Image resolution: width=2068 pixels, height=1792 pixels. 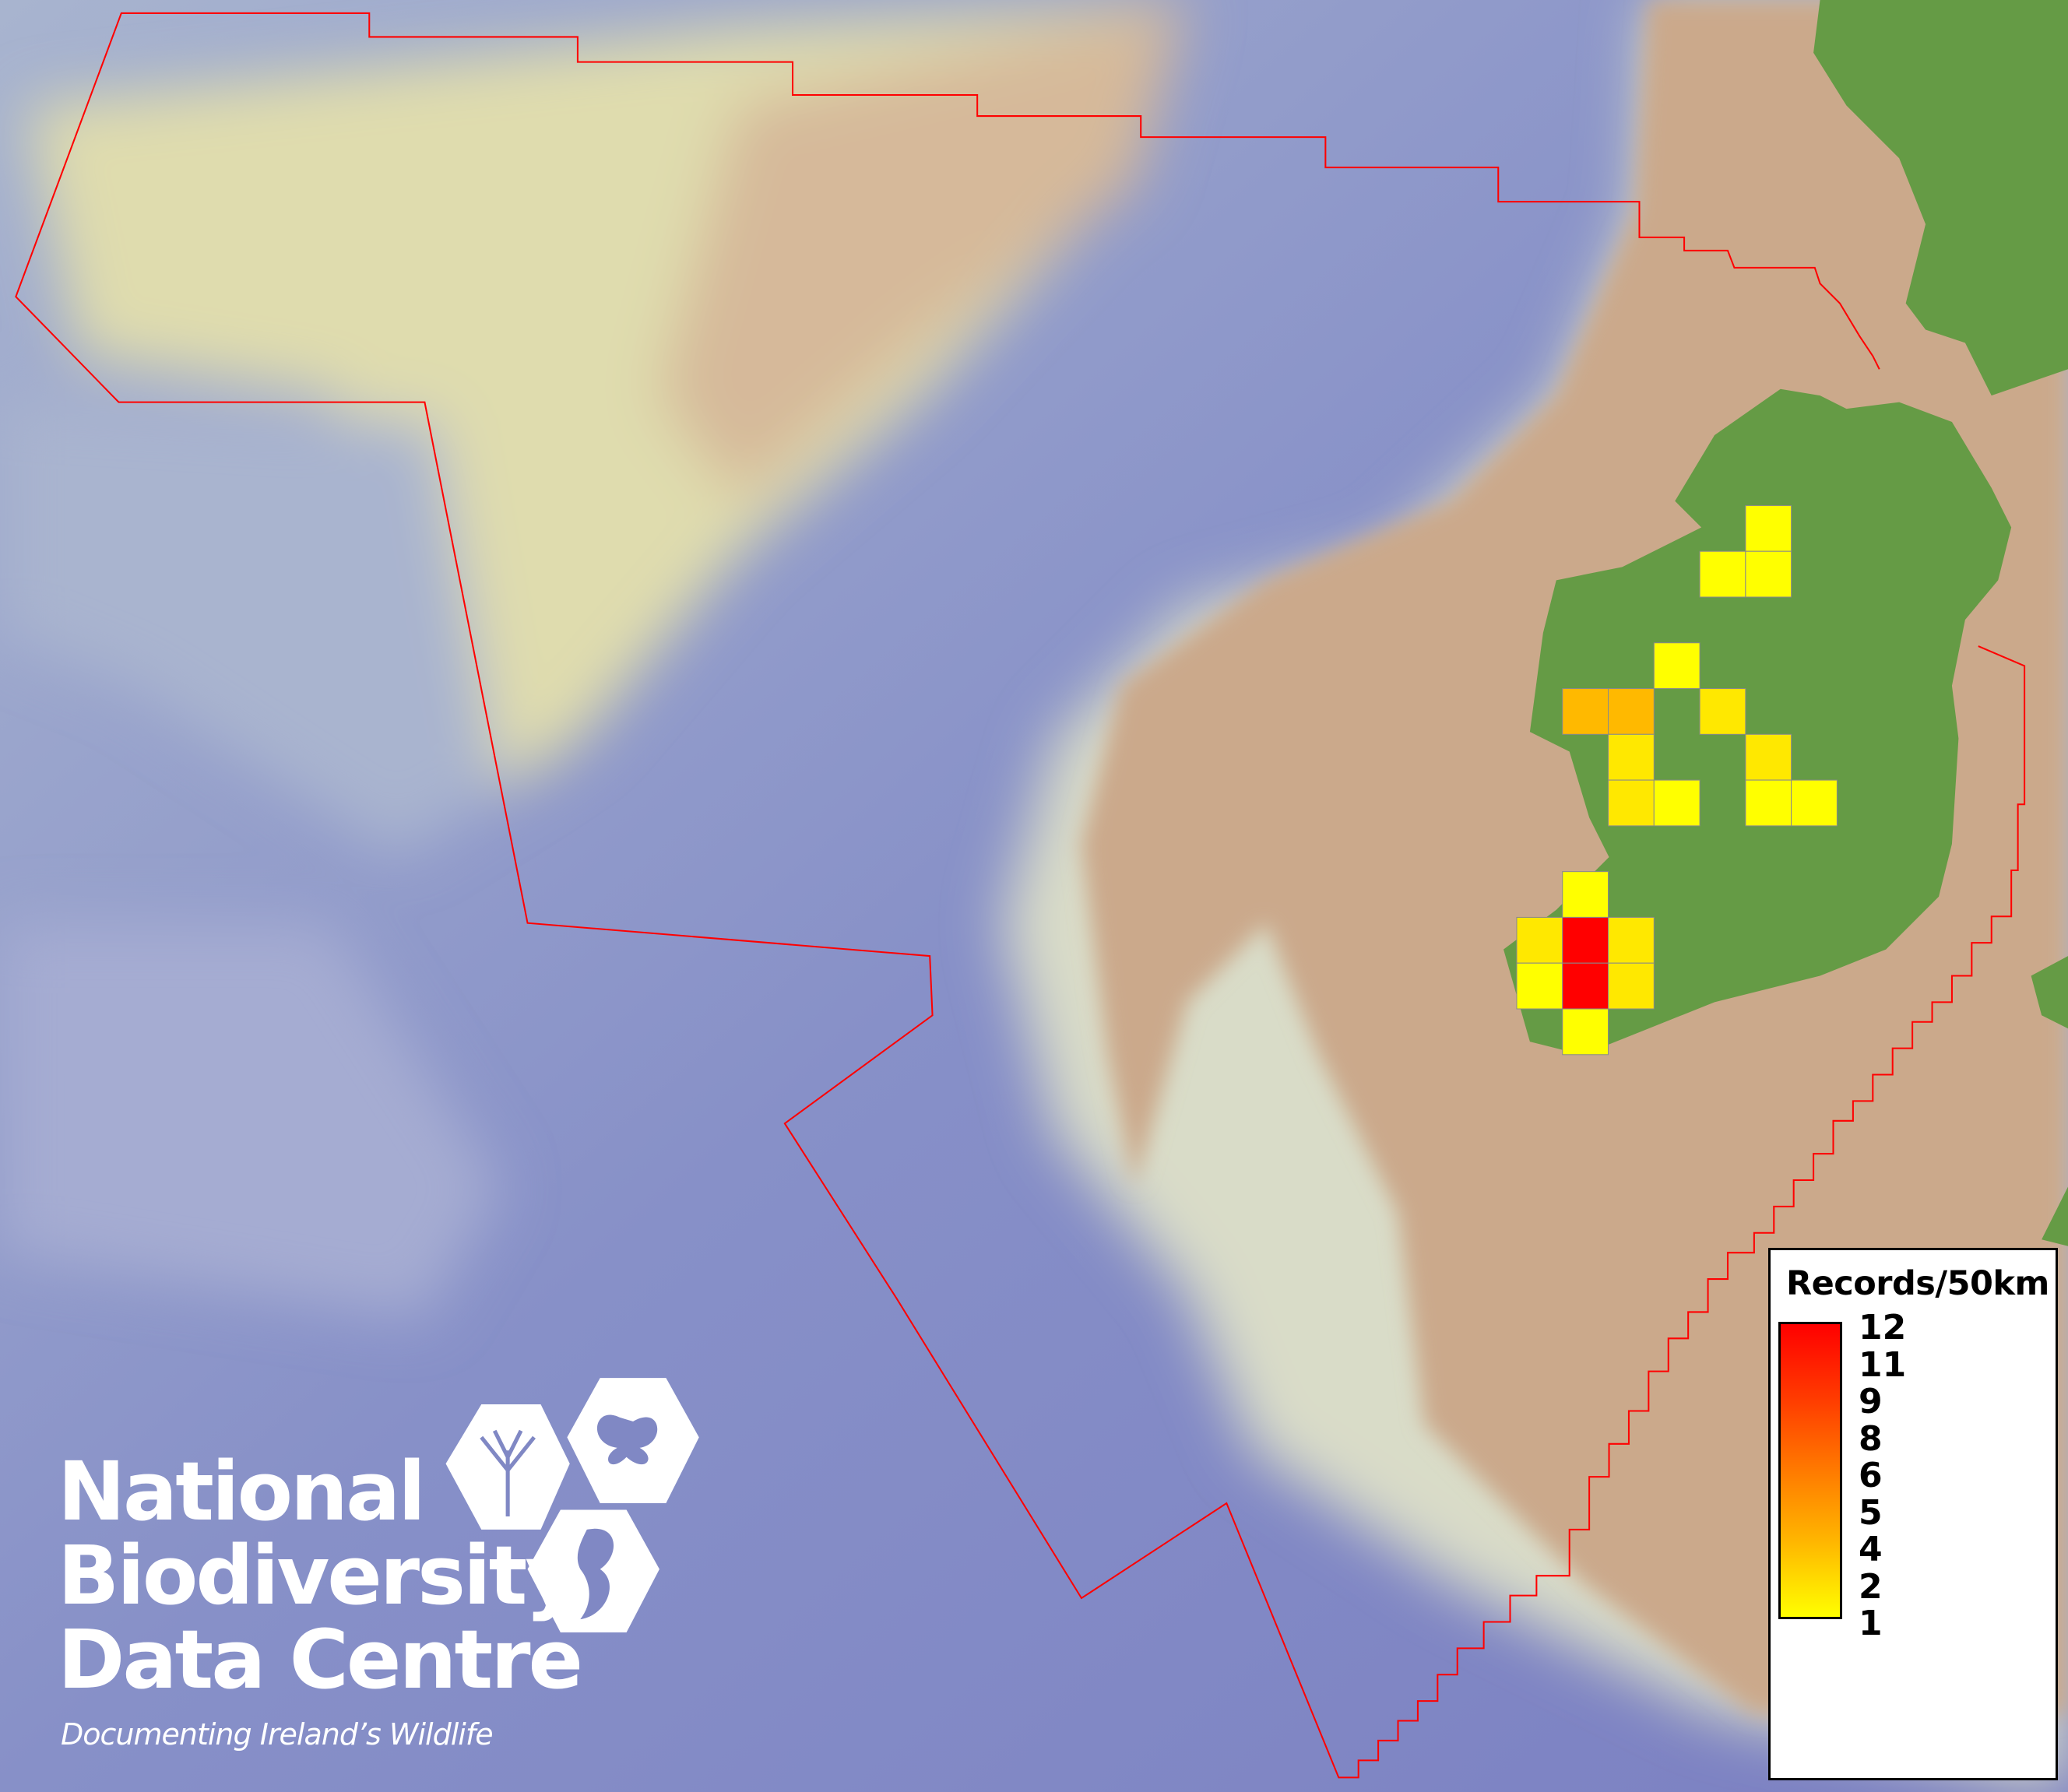 What do you see at coordinates (277, 1734) in the screenshot?
I see `logo-tagline: Documenting Ireland’s Wildlife` at bounding box center [277, 1734].